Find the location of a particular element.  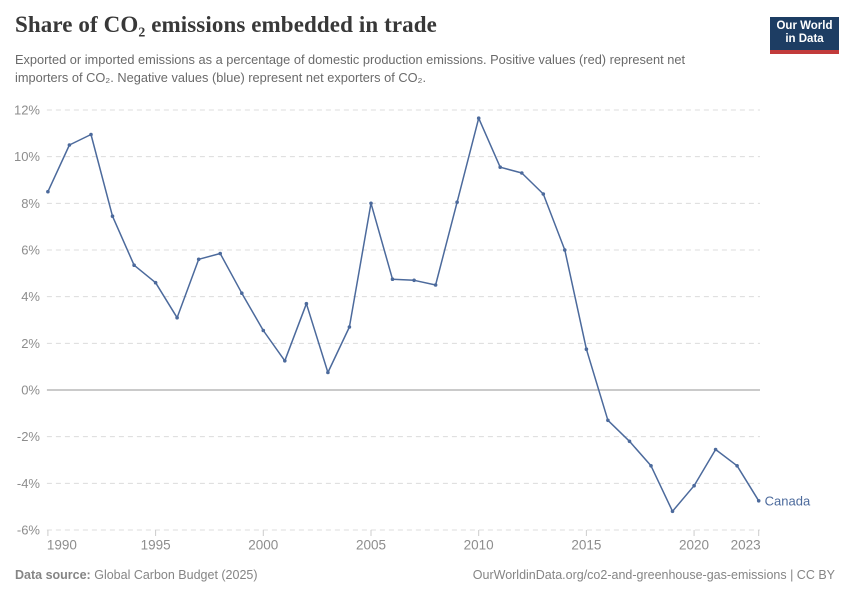

y-axis-tick-label: 2% is located at coordinates (30, 343).